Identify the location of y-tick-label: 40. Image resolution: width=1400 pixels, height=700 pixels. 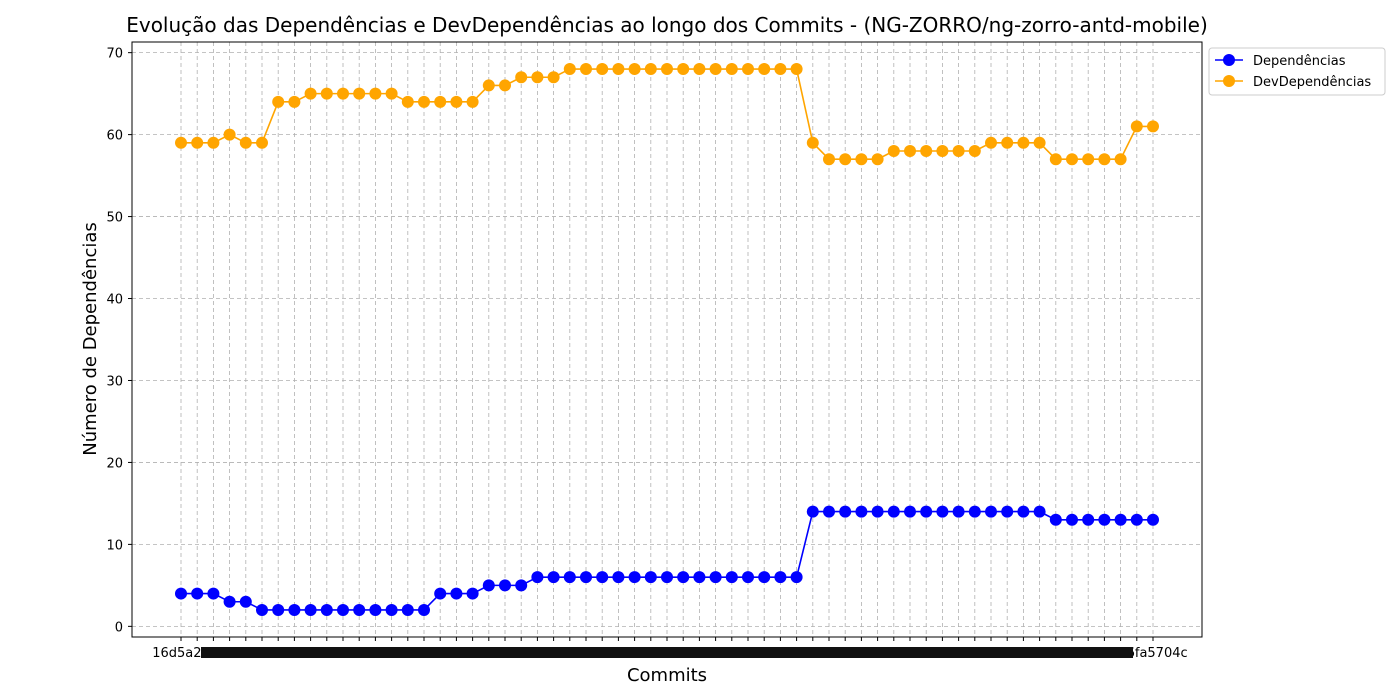
(114, 300).